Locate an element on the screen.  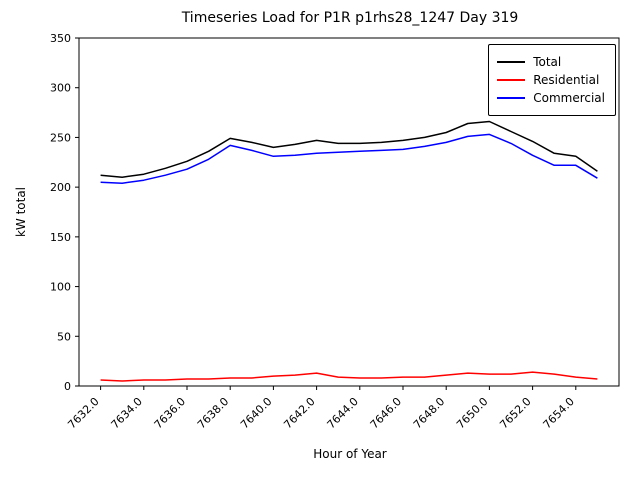
svg-text: 7654.0 is located at coordinates (559, 413).